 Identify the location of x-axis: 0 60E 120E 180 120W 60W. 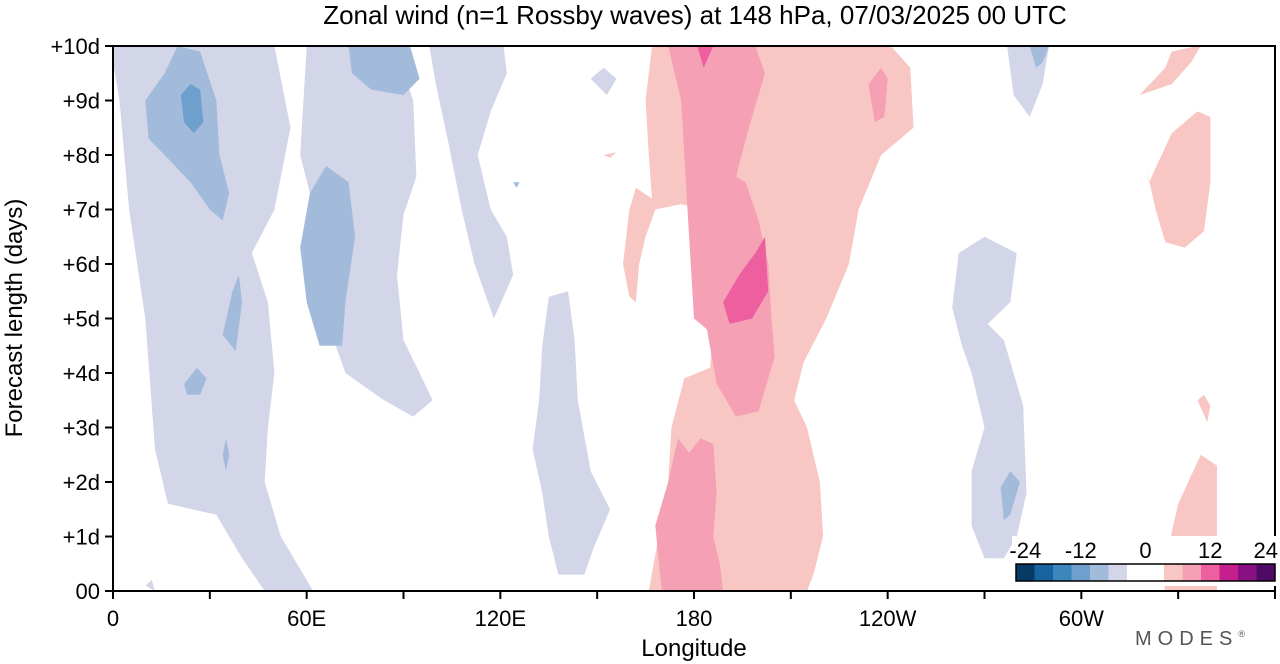
(691, 611).